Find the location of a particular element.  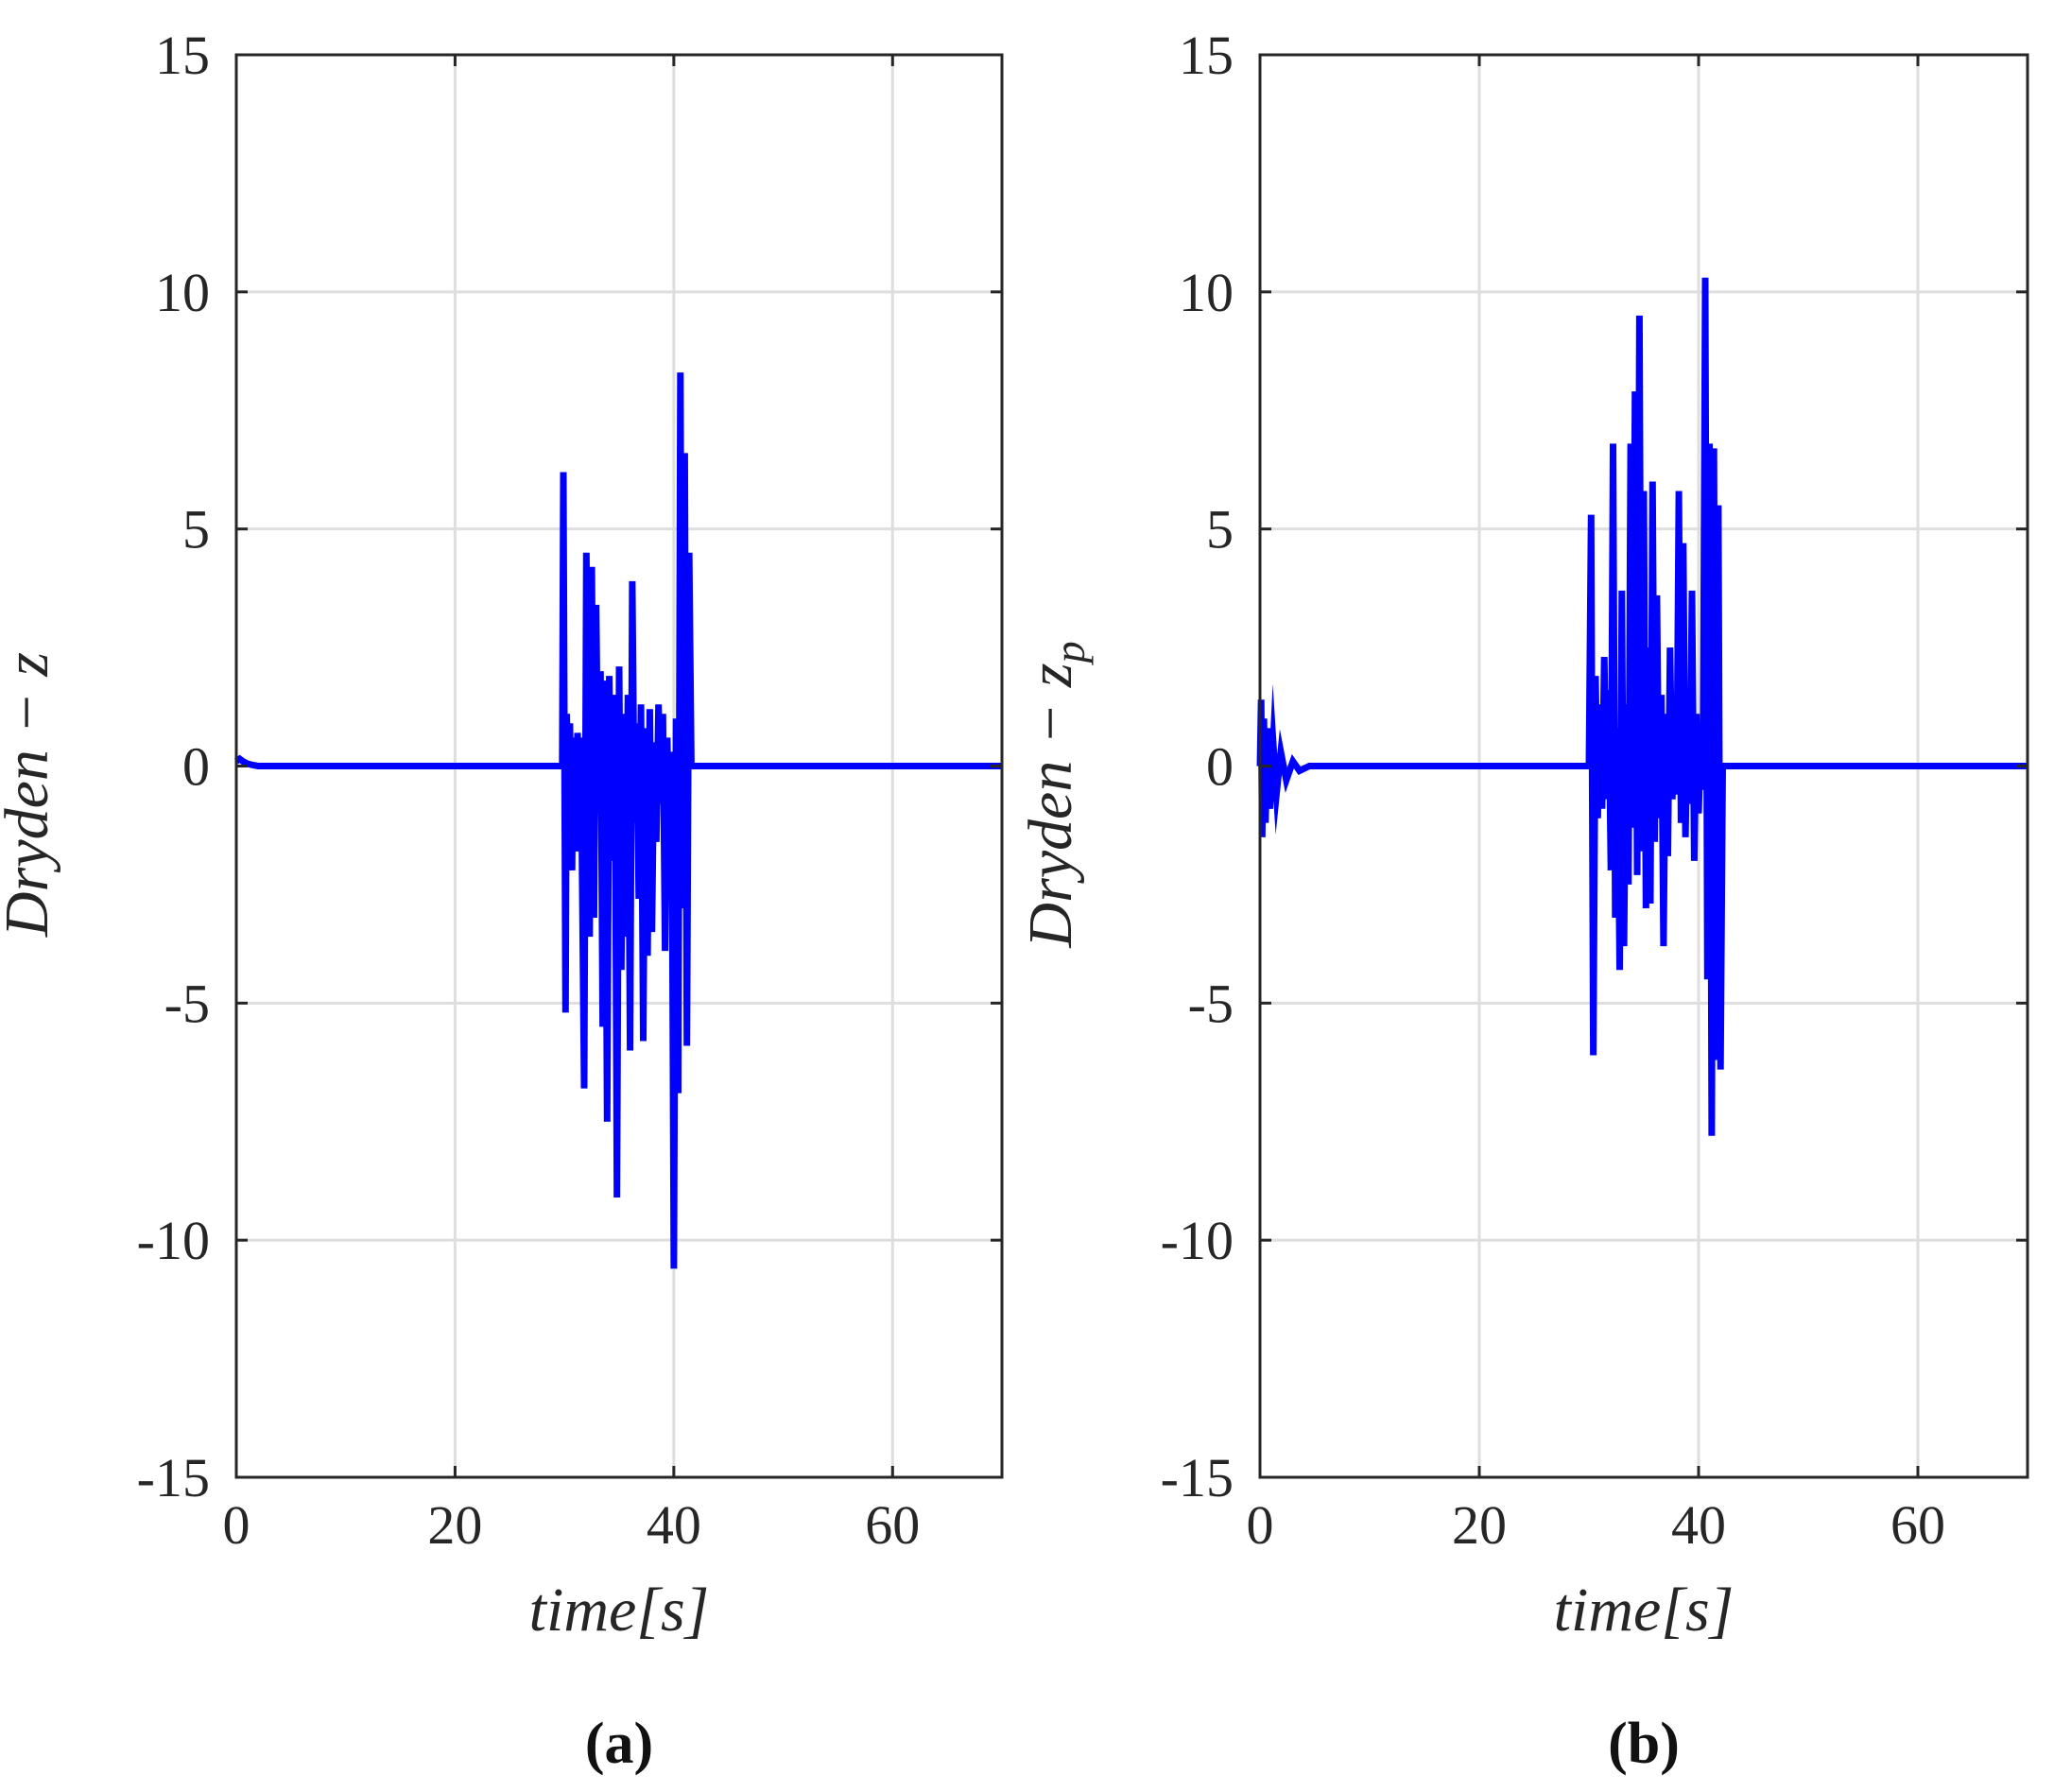

panel-caption: (a) is located at coordinates (619, 1744).